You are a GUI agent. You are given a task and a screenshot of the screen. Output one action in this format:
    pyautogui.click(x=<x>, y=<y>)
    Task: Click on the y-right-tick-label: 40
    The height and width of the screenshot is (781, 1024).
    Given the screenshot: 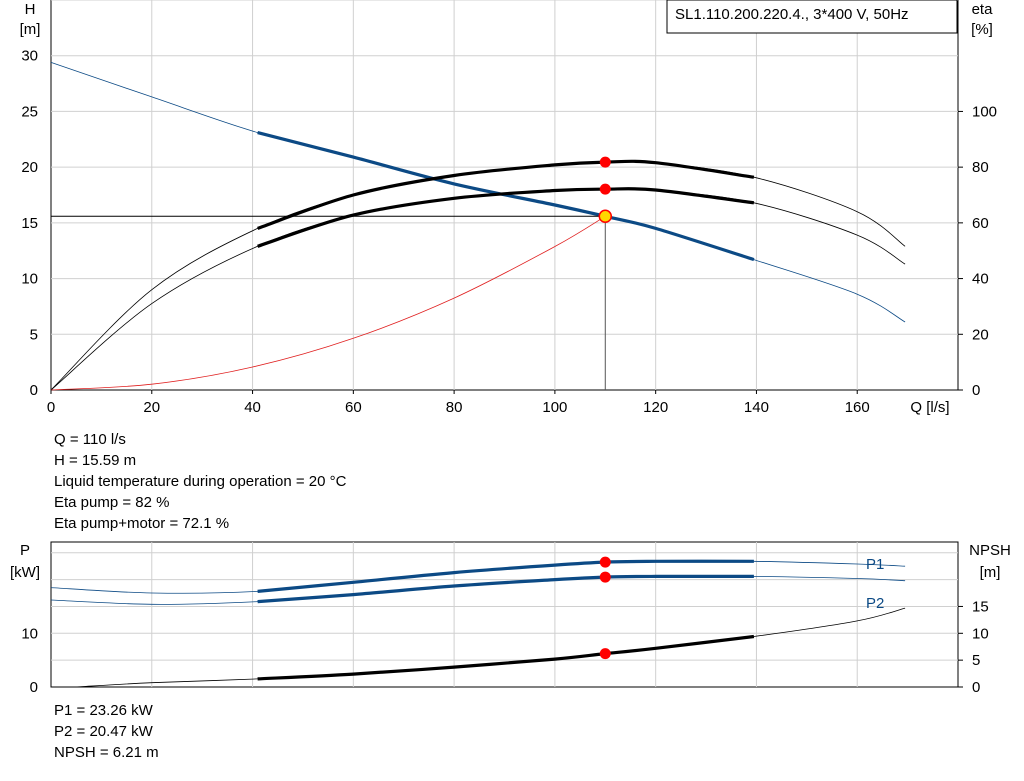 What is the action you would take?
    pyautogui.click(x=980, y=279)
    